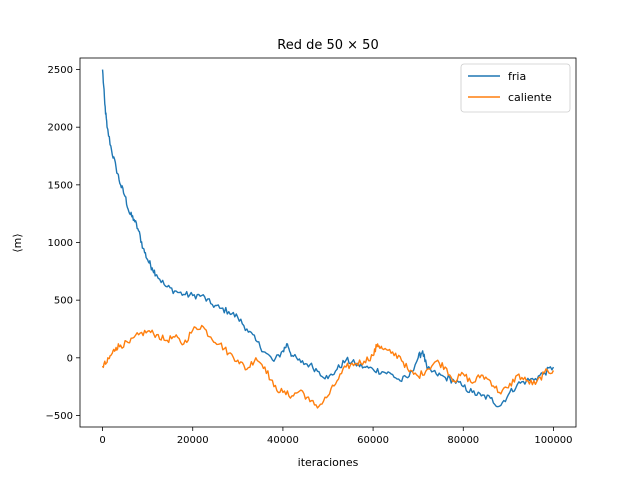 This screenshot has height=480, width=640. I want to click on y-tick-label: 0, so click(70, 358).